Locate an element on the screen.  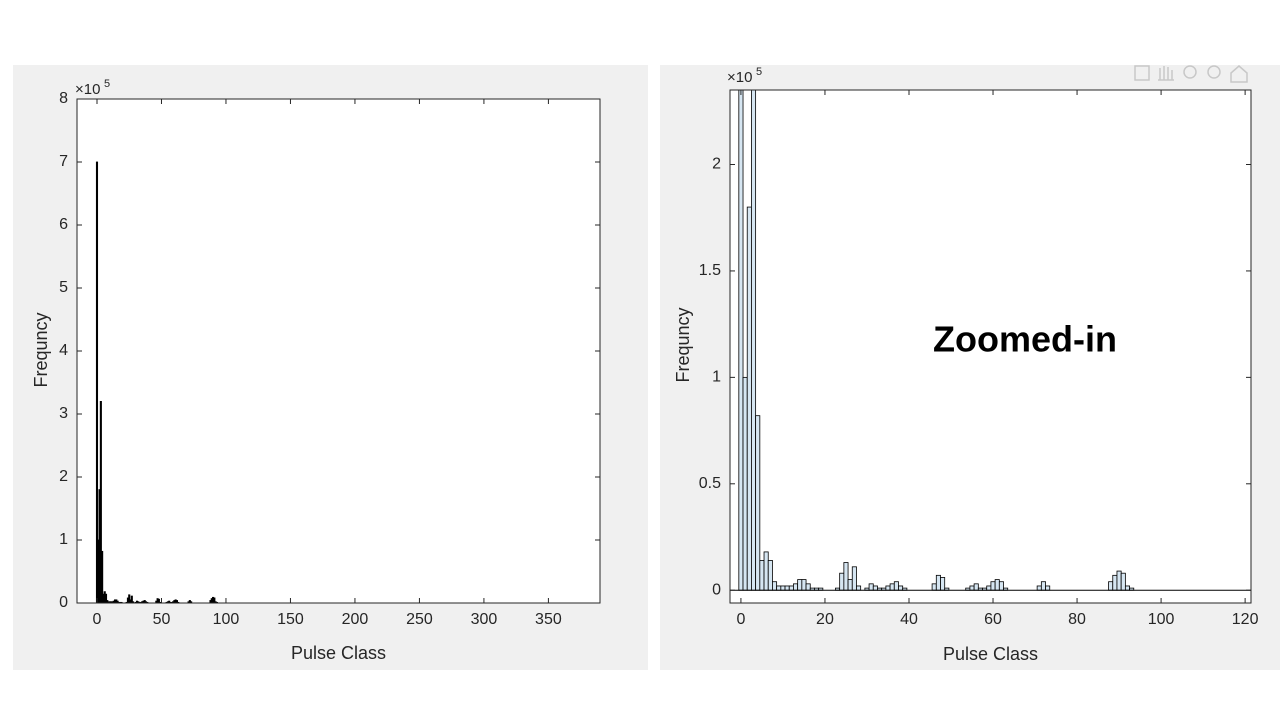
x-tick-label: 200 is located at coordinates (355, 619).